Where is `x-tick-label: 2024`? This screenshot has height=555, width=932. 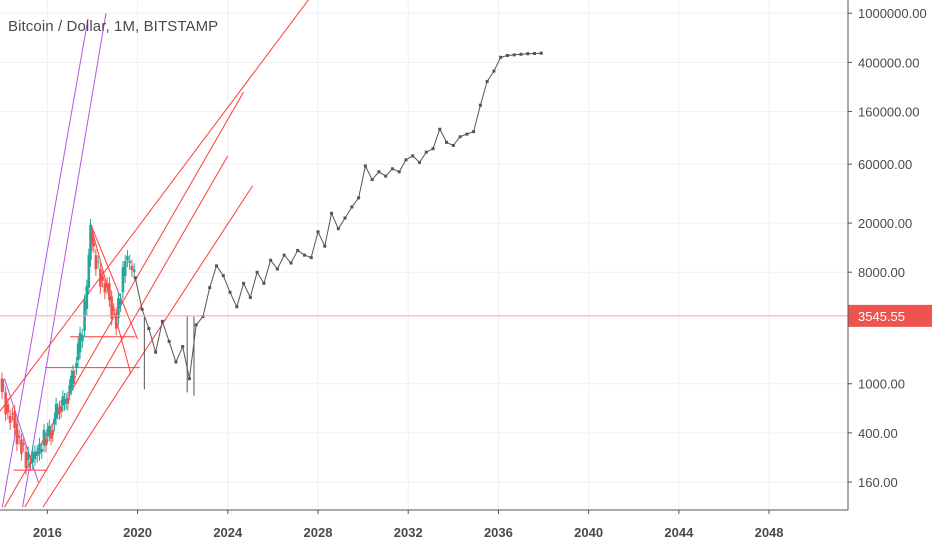 x-tick-label: 2024 is located at coordinates (228, 532).